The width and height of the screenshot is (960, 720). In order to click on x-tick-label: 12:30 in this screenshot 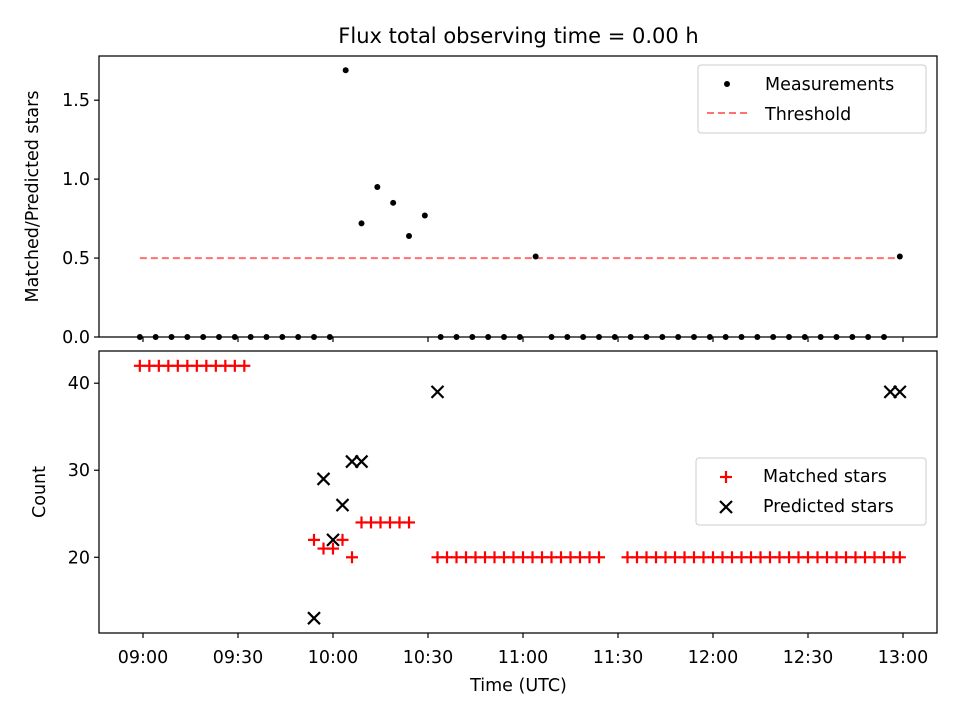, I will do `click(808, 658)`.